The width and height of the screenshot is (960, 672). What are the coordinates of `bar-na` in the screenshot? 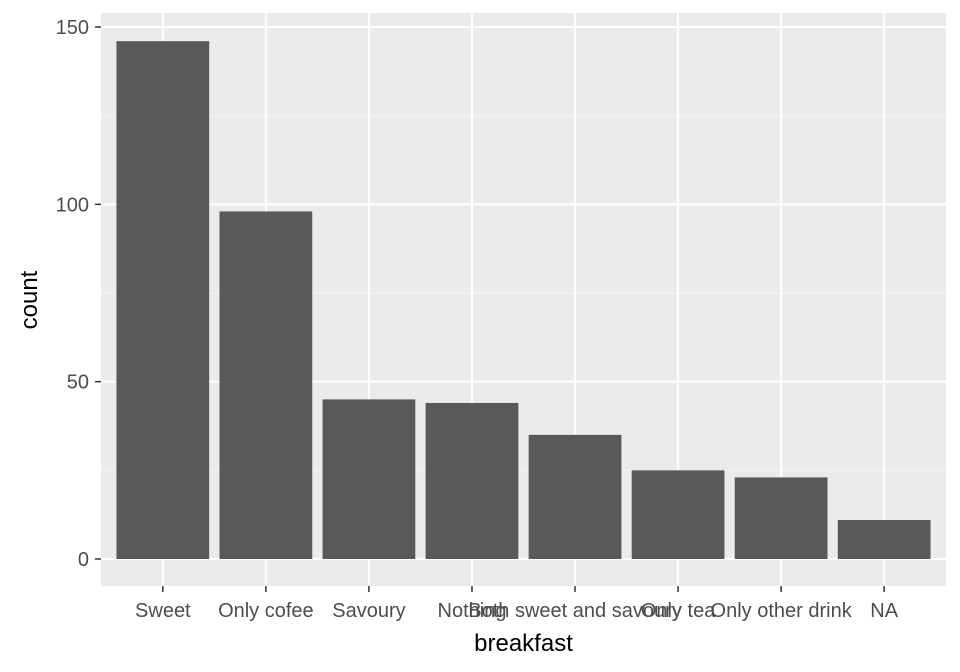 It's located at (884, 539).